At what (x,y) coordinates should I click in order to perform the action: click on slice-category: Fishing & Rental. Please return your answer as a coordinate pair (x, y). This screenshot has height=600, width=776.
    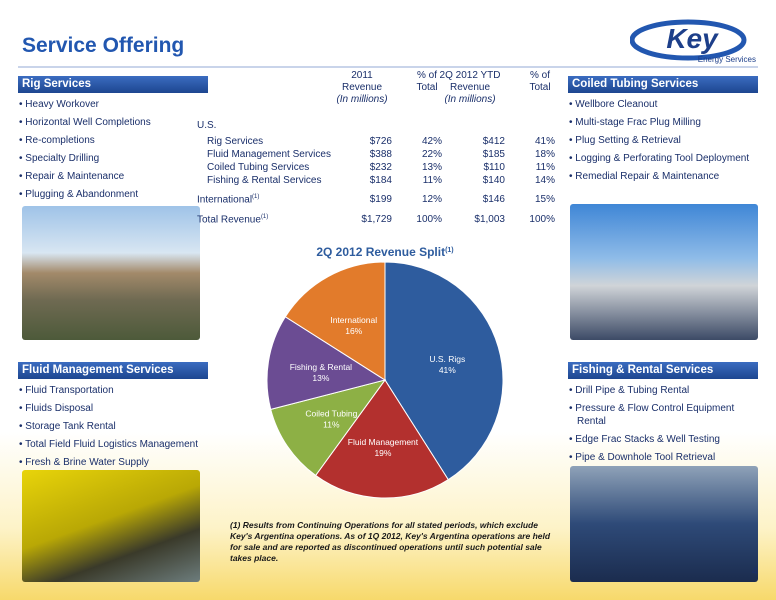
    Looking at the image, I should click on (321, 367).